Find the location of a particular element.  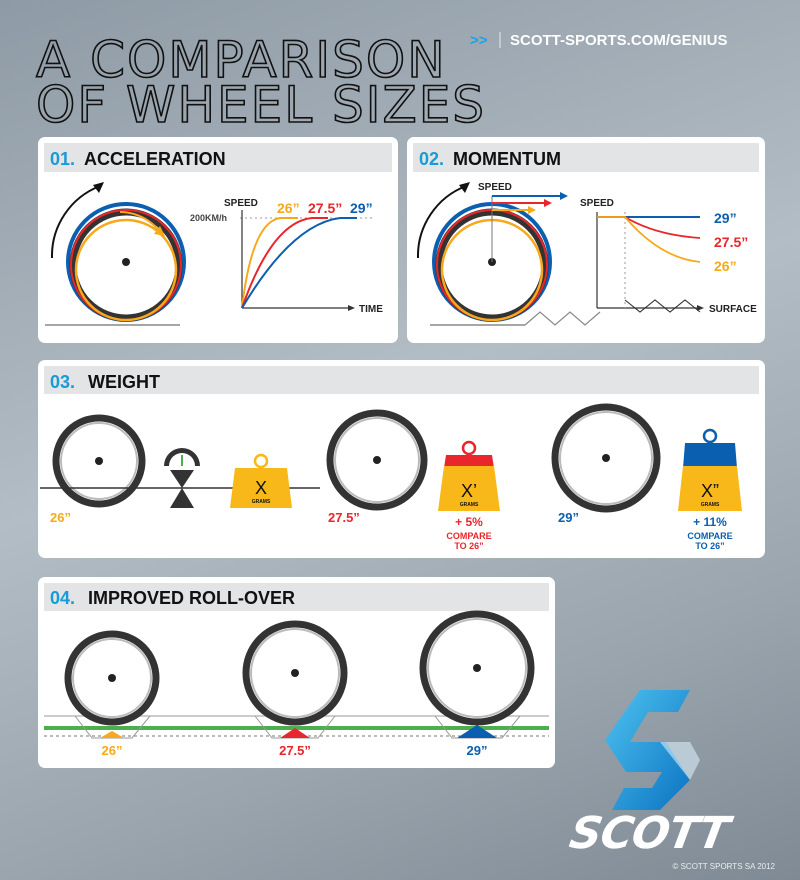

scott-logo: SCOTT © SCOTT SPORTS SA 2012 is located at coordinates (671, 780).